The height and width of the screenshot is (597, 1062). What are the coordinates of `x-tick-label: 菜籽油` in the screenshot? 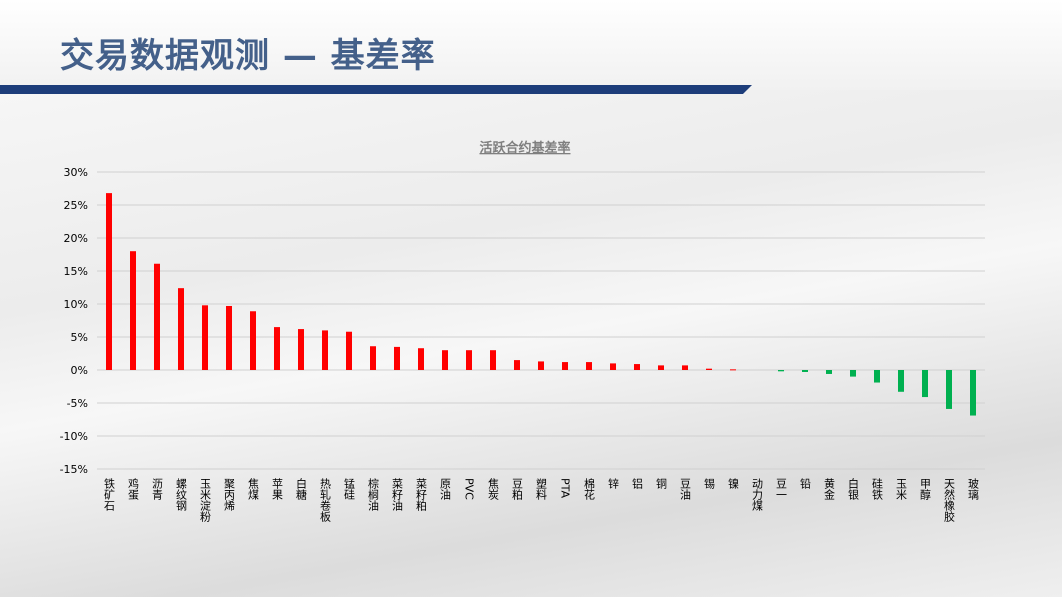 It's located at (397, 494).